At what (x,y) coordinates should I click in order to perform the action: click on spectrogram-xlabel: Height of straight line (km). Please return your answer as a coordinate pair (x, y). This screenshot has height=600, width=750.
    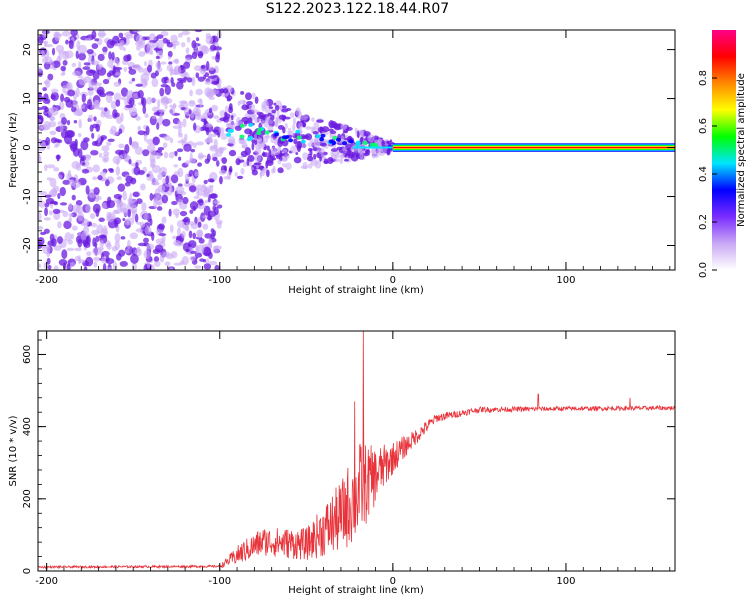
    Looking at the image, I should click on (356, 290).